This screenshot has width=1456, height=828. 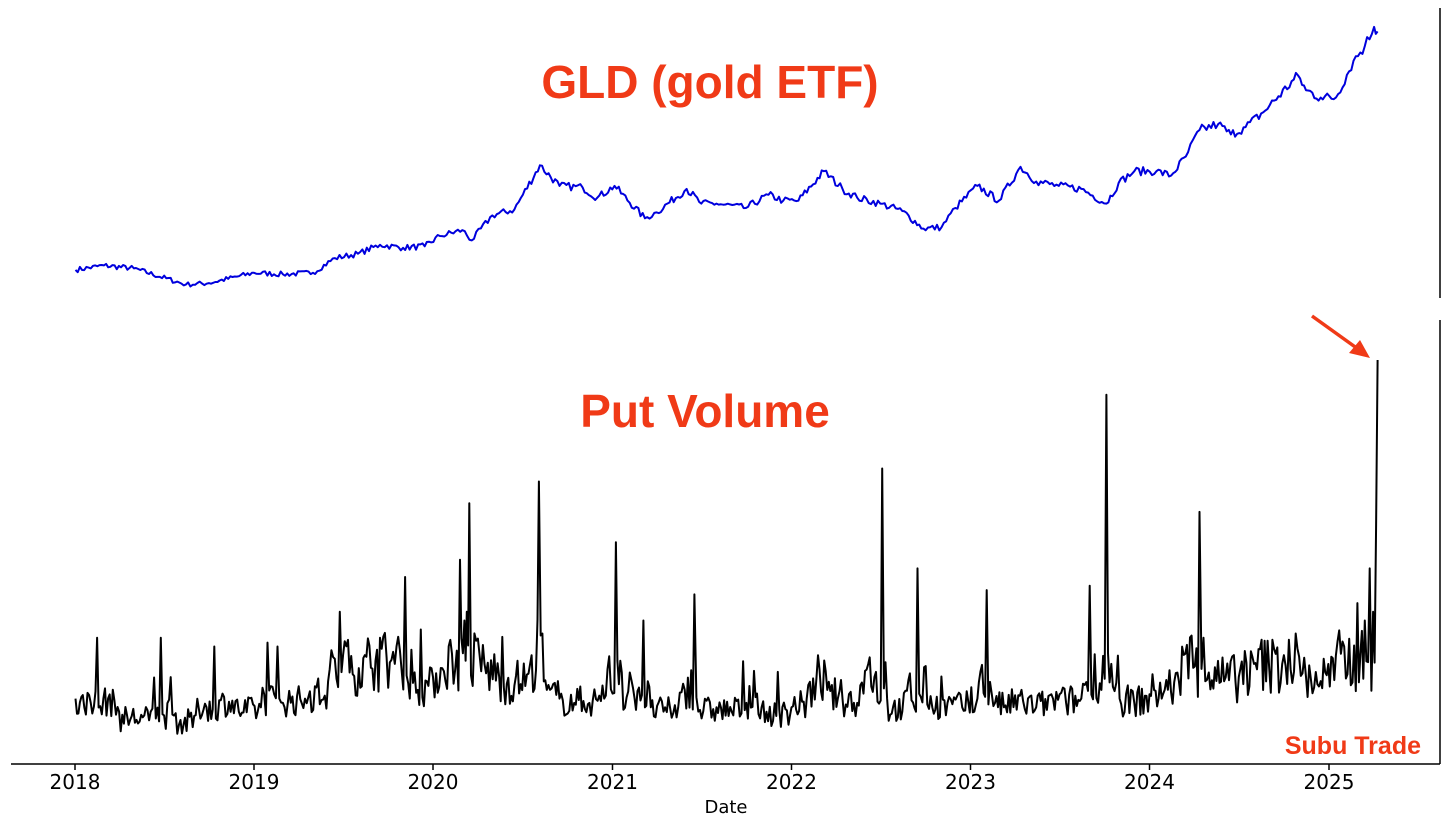 What do you see at coordinates (725, 807) in the screenshot?
I see `x-axis-label: Date` at bounding box center [725, 807].